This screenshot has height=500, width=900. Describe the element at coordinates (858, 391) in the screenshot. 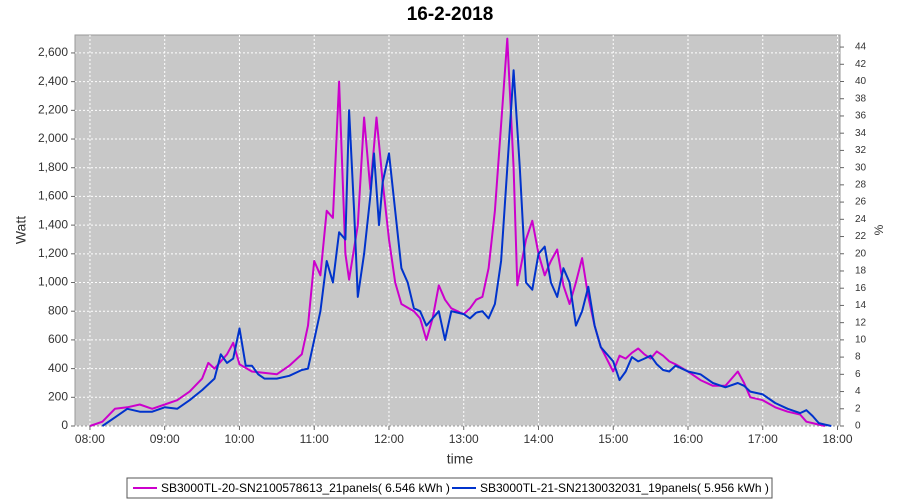

I see `y2-tick-label: 4` at that location.